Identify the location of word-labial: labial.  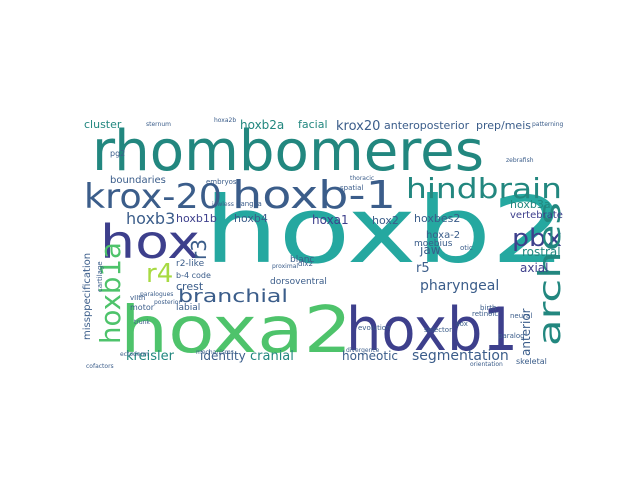
(188, 308).